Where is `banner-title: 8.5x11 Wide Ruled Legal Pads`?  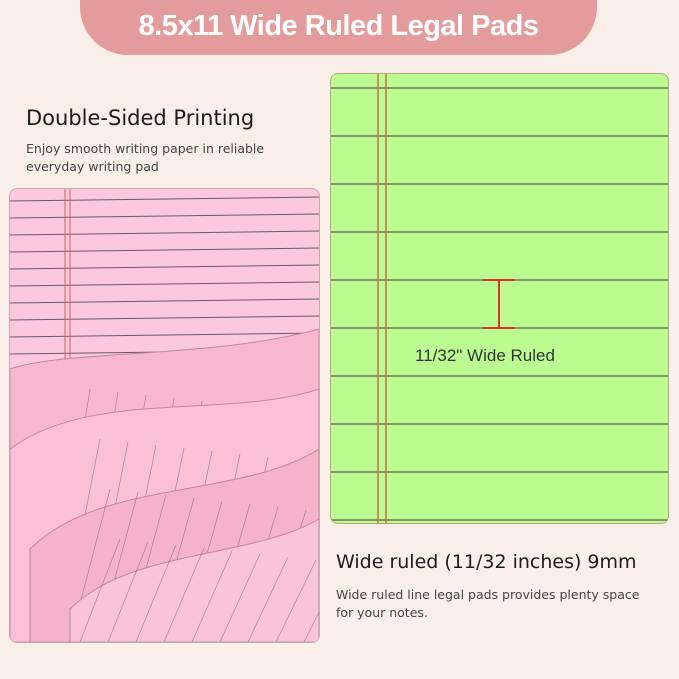 banner-title: 8.5x11 Wide Ruled Legal Pads is located at coordinates (338, 26).